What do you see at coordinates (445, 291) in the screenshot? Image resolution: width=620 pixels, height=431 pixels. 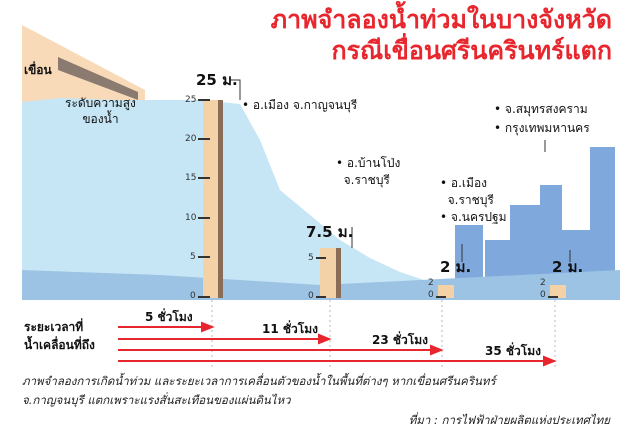 I see `gauge-2m-a` at bounding box center [445, 291].